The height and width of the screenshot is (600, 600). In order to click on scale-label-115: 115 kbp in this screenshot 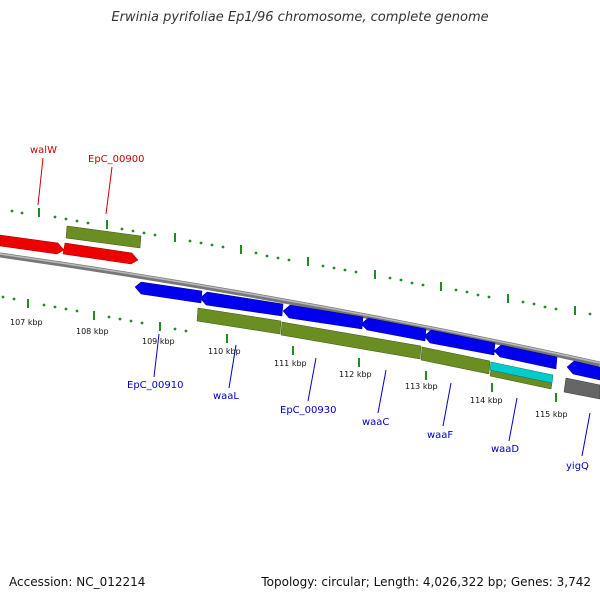, I will do `click(551, 414)`.